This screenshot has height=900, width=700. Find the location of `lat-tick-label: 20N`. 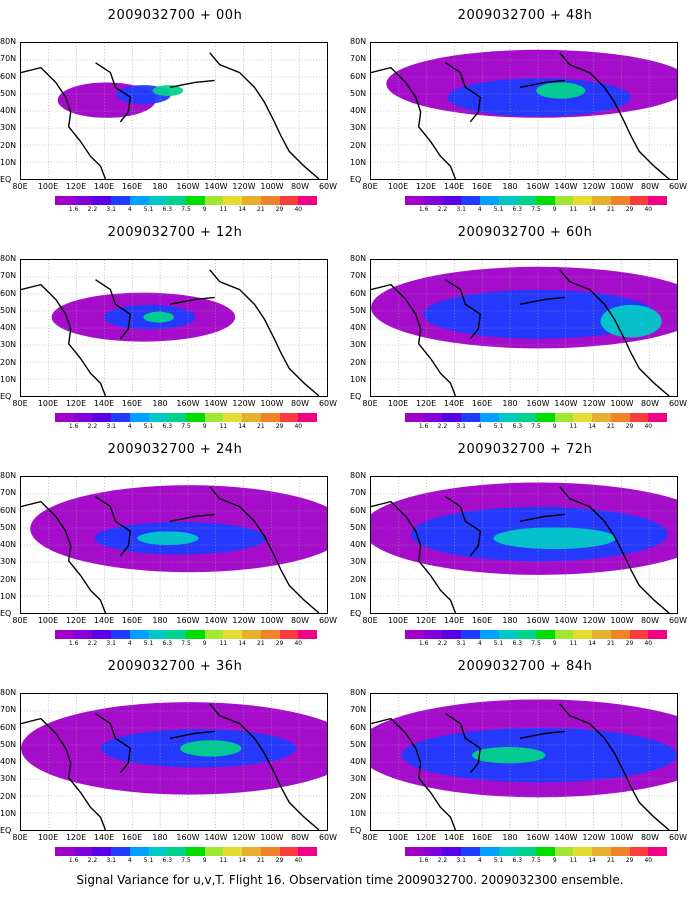

lat-tick-label: 20N is located at coordinates (358, 796).